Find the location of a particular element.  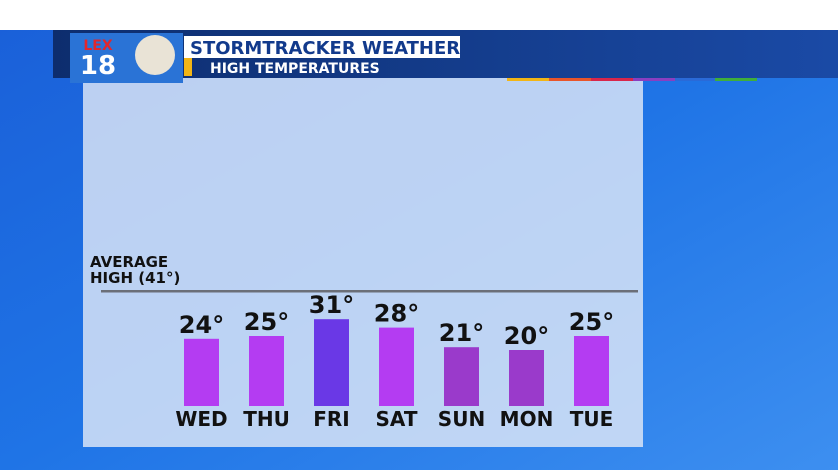

value-label: 21° is located at coordinates (461, 333).